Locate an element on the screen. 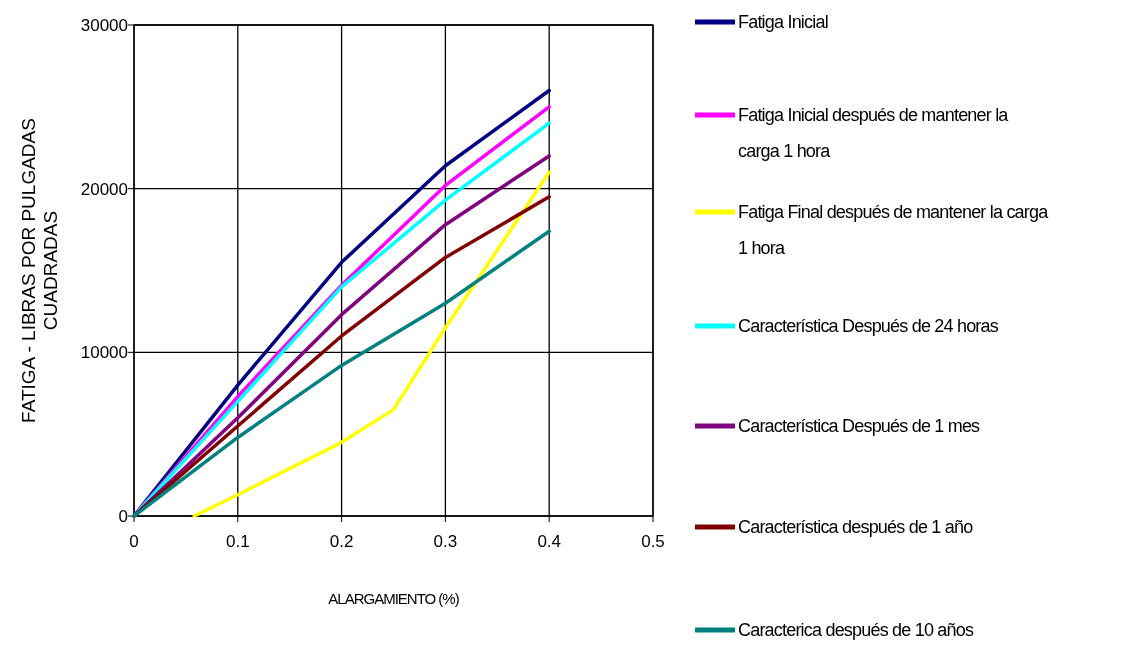 Image resolution: width=1124 pixels, height=645 pixels. legend-label: Fatiga Inicial después de mantener la carga 1 hora is located at coordinates (874, 133).